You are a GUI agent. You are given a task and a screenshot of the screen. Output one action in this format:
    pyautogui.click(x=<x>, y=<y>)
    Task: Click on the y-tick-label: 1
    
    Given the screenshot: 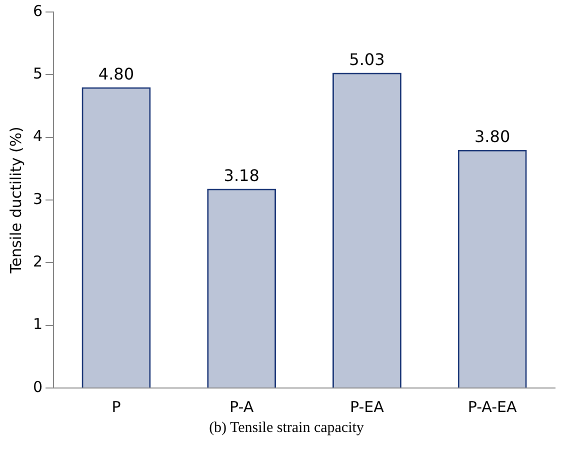 What is the action you would take?
    pyautogui.click(x=37, y=324)
    